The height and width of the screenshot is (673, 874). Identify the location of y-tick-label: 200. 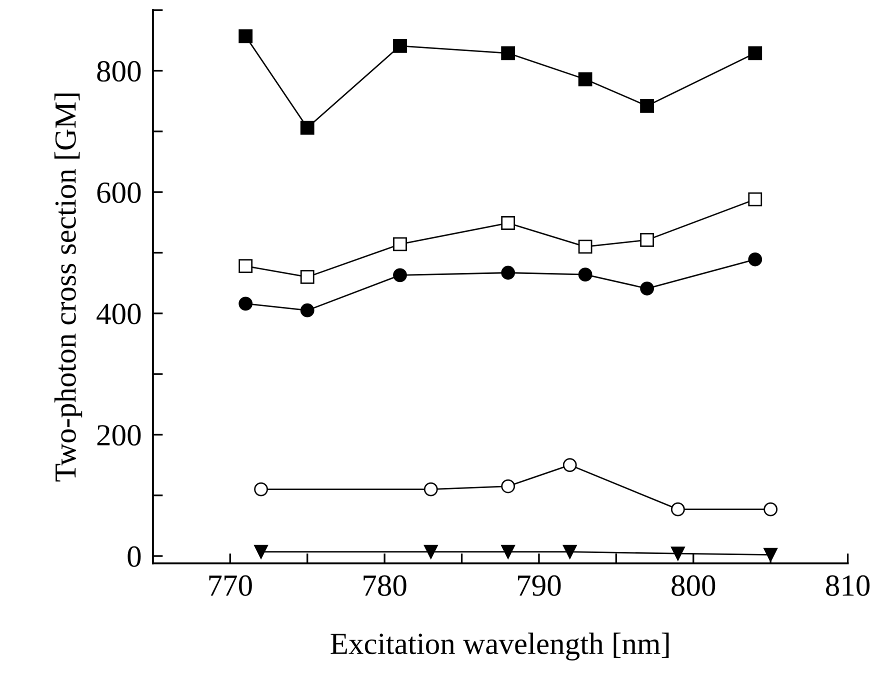
(119, 435).